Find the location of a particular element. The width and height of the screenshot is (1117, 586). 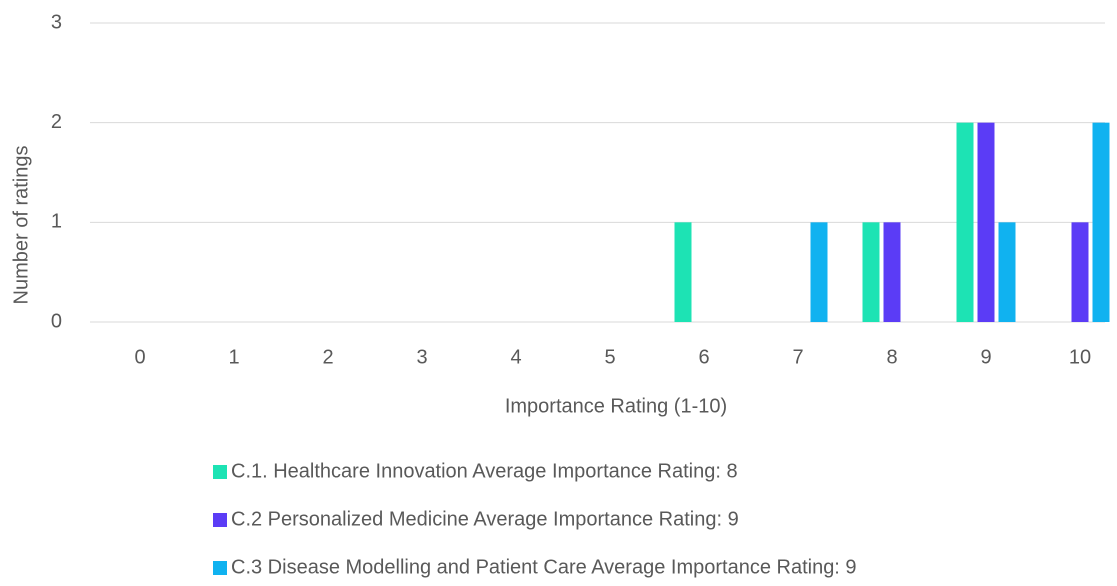

x-tick-label: 10 is located at coordinates (1080, 357).